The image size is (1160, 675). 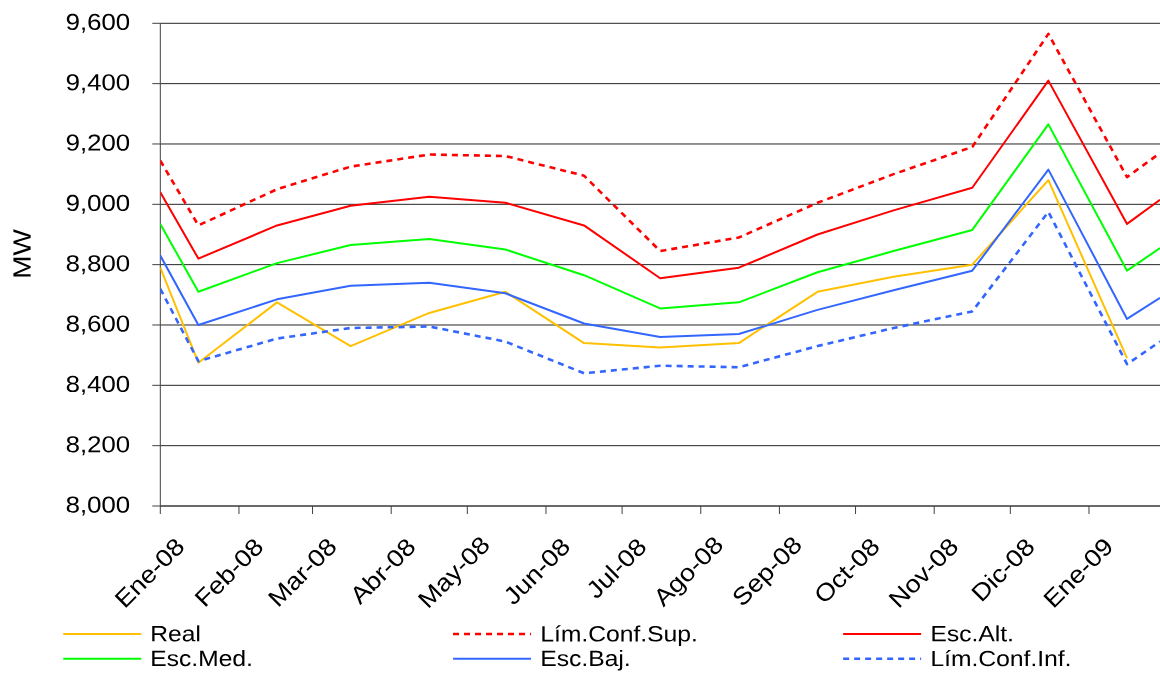 I want to click on legend-label: Esc.Alt., so click(x=972, y=633).